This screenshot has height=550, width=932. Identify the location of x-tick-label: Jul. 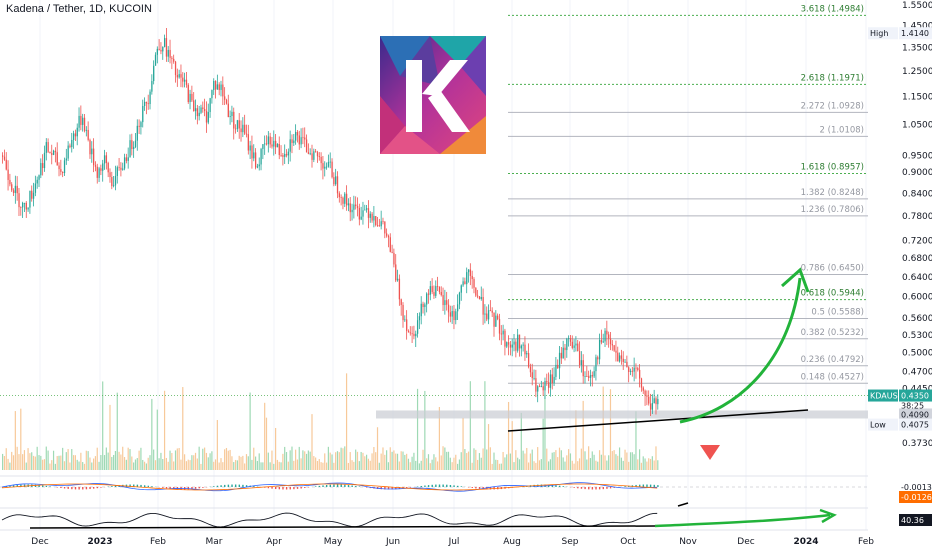
(454, 542).